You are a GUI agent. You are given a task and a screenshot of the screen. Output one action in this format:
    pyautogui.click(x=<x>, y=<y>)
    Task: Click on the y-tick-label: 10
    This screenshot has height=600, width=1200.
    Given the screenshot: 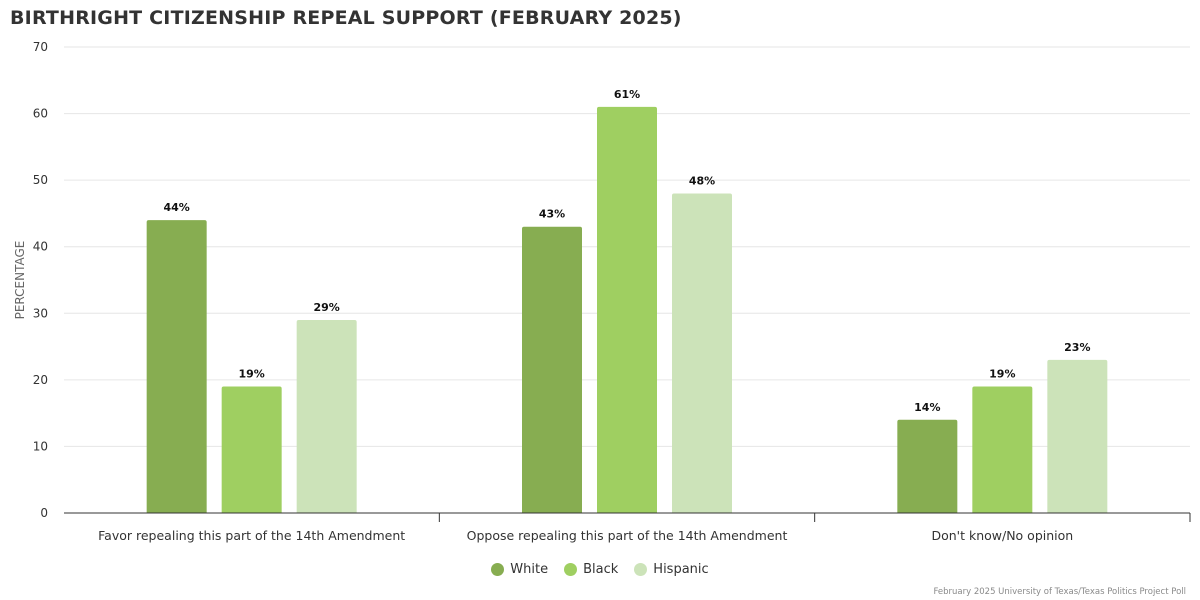 What is the action you would take?
    pyautogui.click(x=40, y=446)
    